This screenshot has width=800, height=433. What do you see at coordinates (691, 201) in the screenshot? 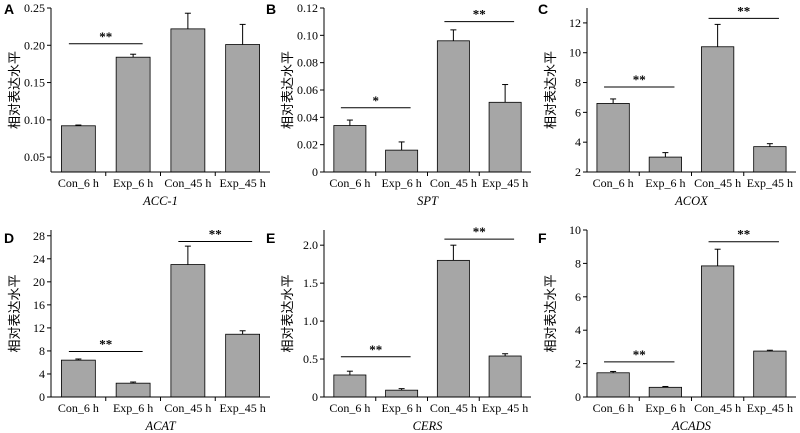
I see `x-axis-title: ACOX` at bounding box center [691, 201].